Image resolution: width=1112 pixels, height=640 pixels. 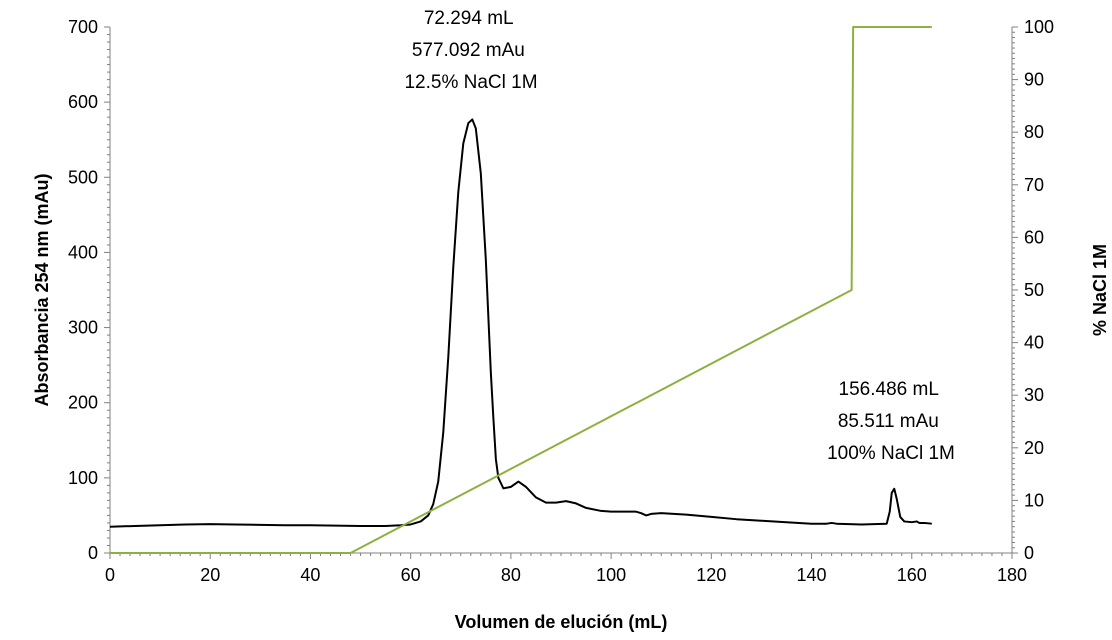 What do you see at coordinates (1034, 343) in the screenshot?
I see `y2-tick-label: 40` at bounding box center [1034, 343].